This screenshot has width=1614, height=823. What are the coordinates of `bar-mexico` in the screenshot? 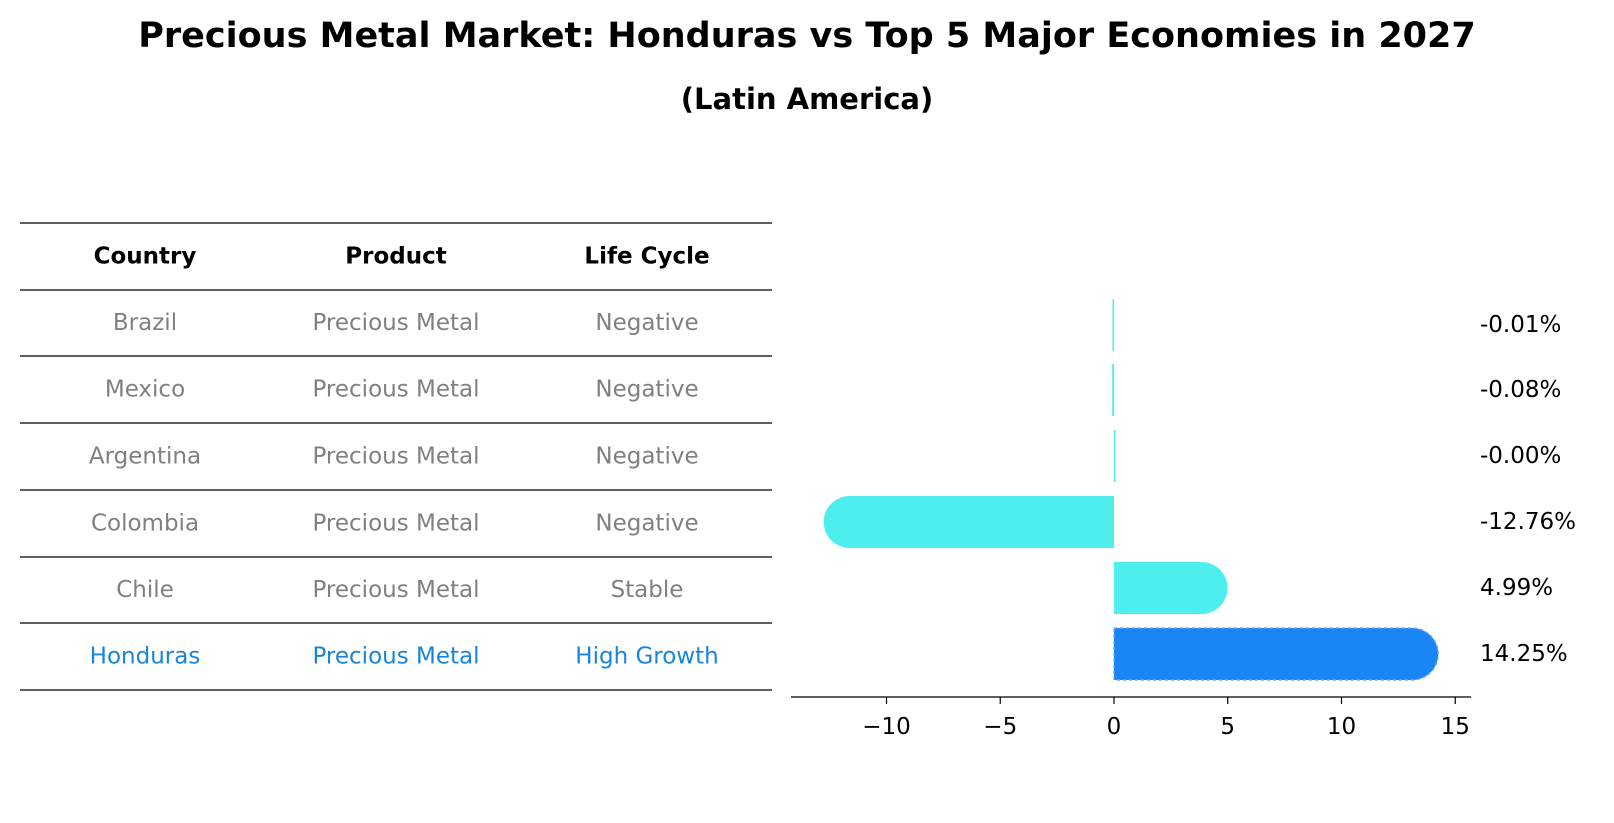 It's located at (1113, 390).